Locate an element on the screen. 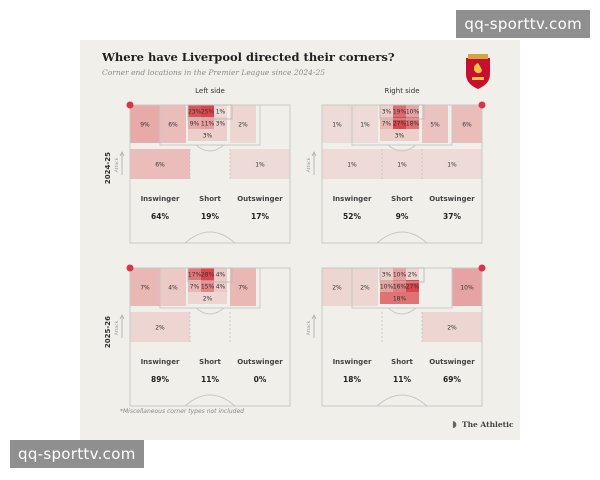 This screenshot has height=480, width=600. panel-1-zone-six-mid-1-fill is located at coordinates (207, 123).